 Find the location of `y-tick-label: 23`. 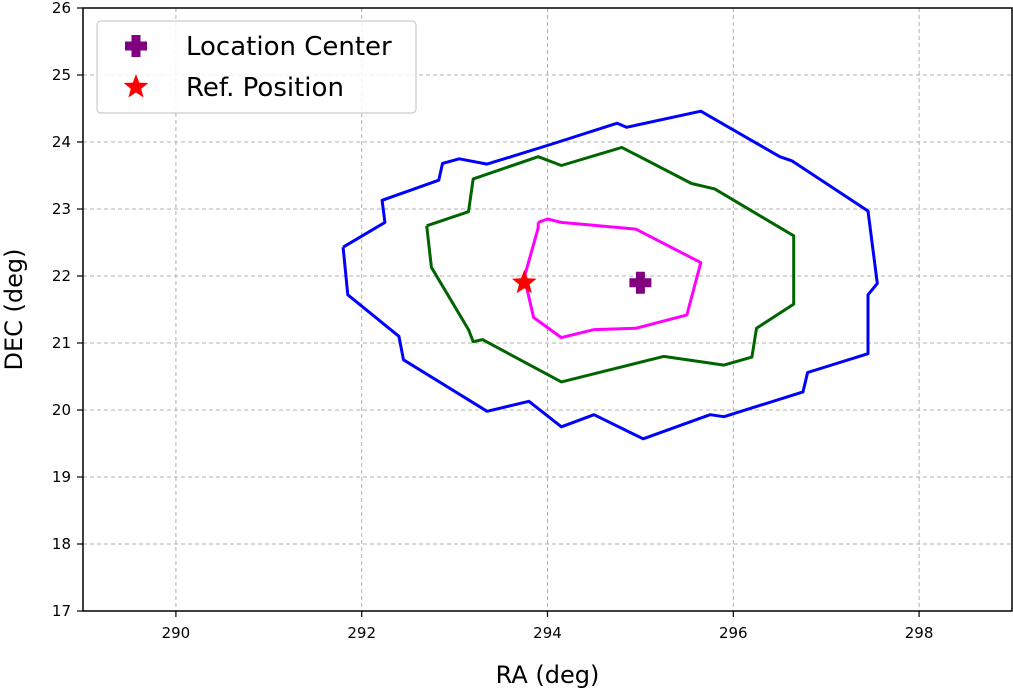

y-tick-label: 23 is located at coordinates (61, 209).